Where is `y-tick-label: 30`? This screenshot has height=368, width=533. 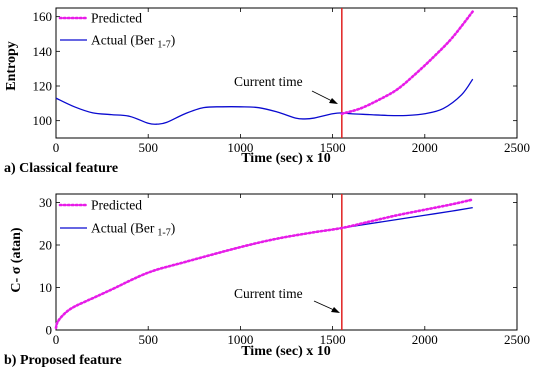
y-tick-label: 30 is located at coordinates (45, 202).